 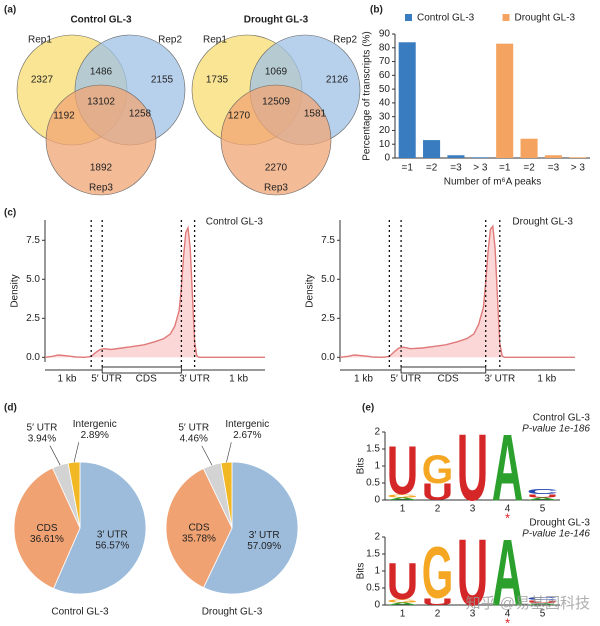 I want to click on x-tick-label: 4, so click(x=508, y=614).